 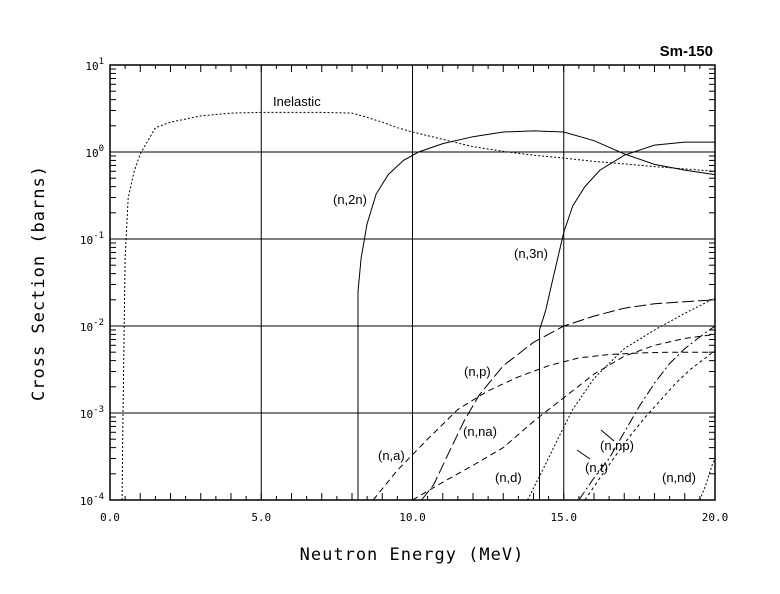 I want to click on annotation-n-nd: (n,nd), so click(x=679, y=477).